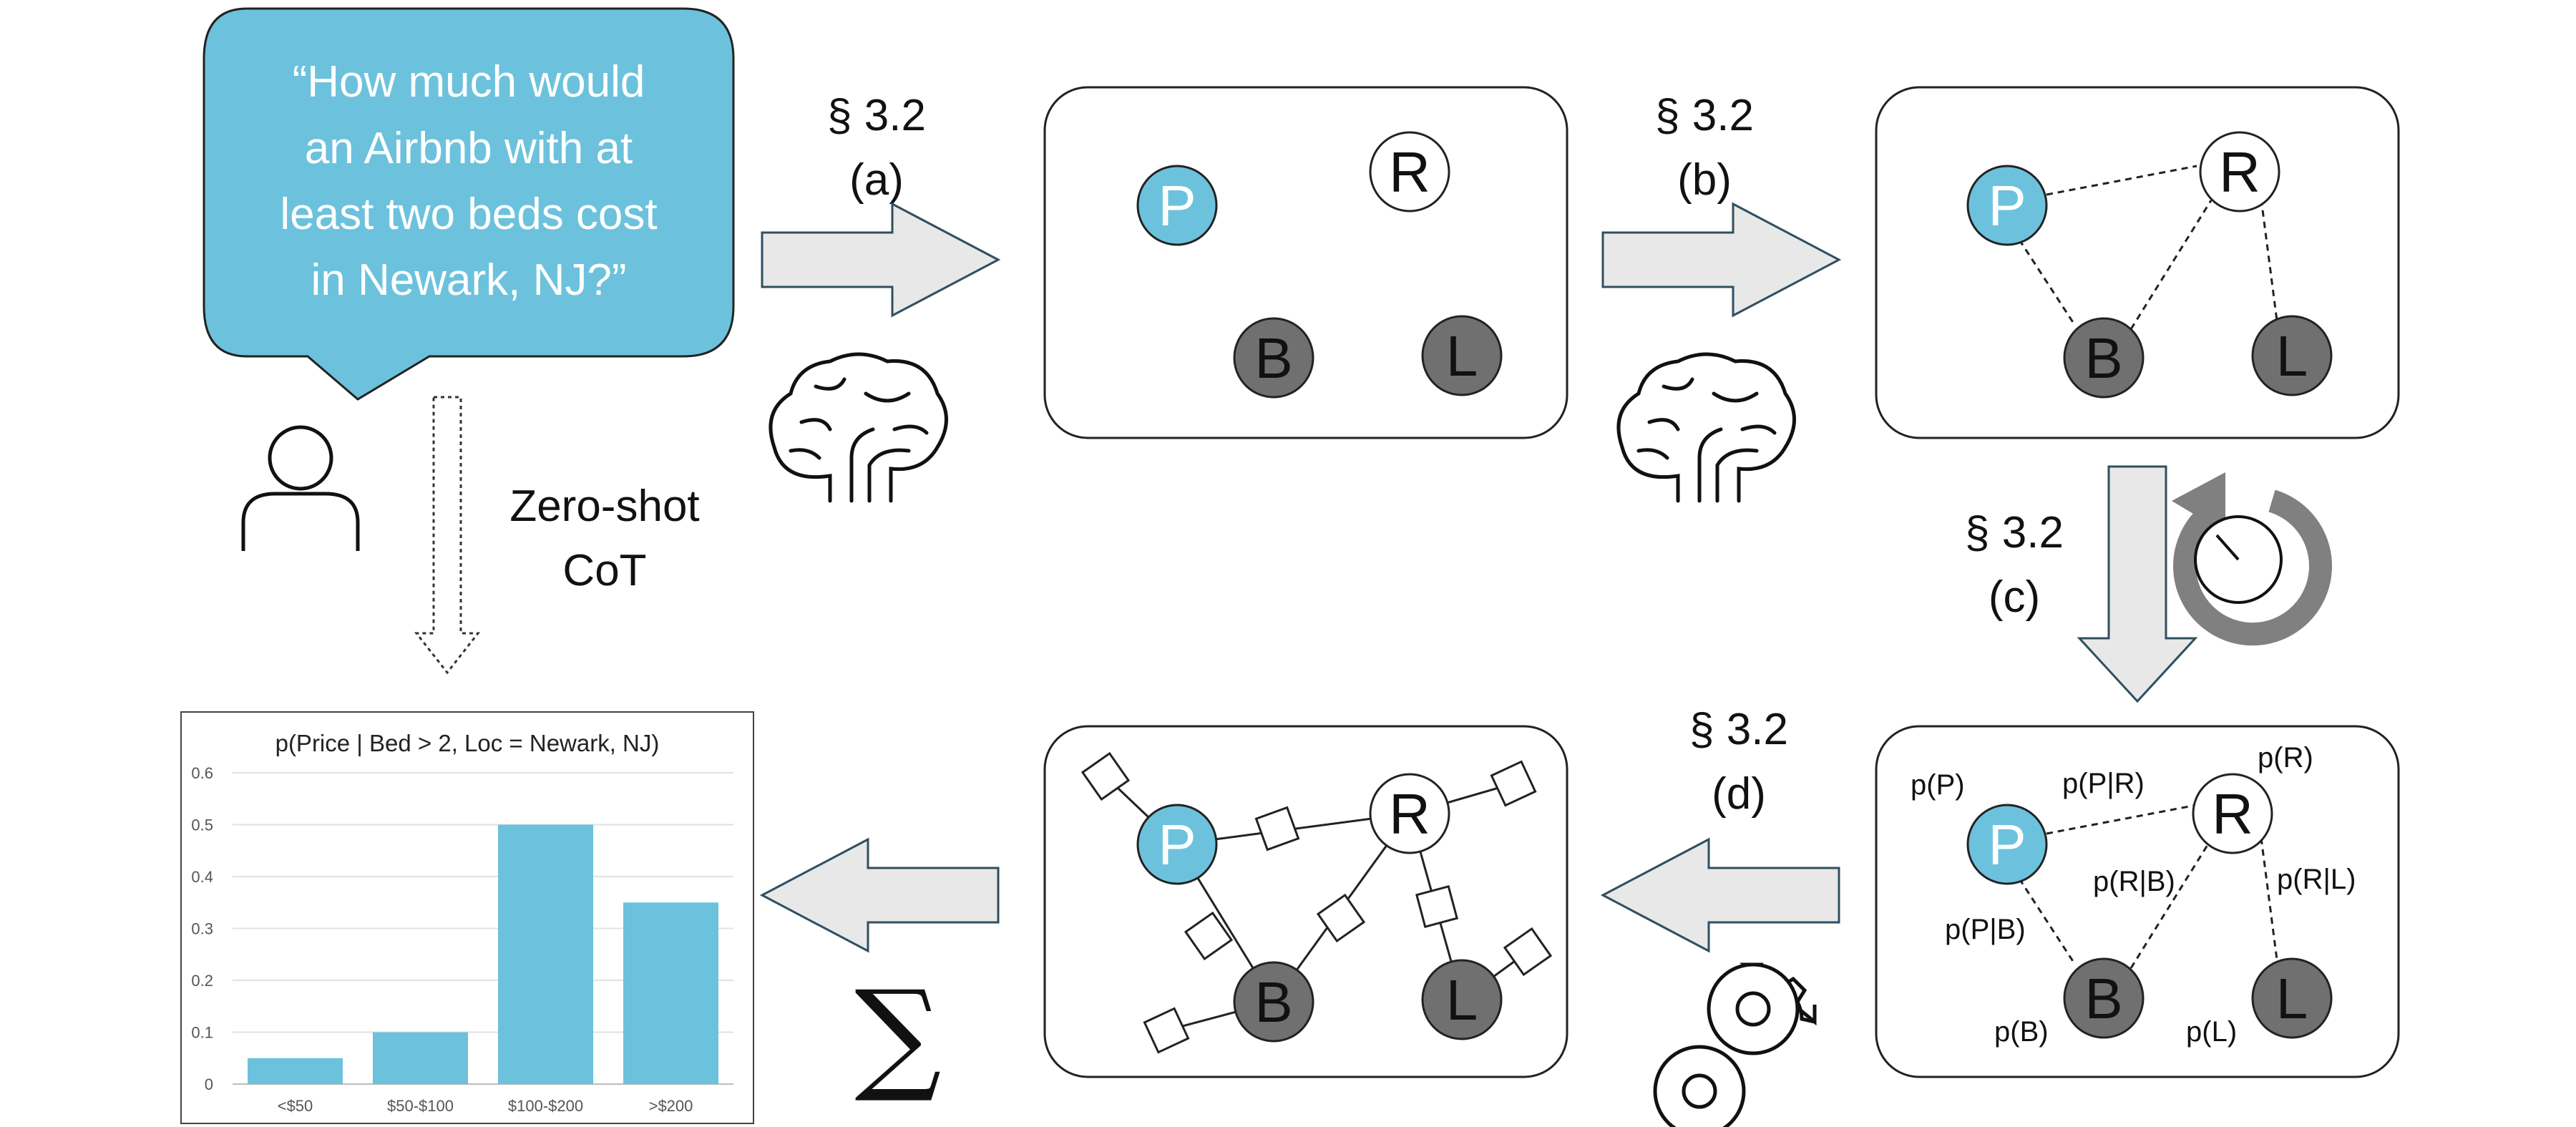 The width and height of the screenshot is (2576, 1127). What do you see at coordinates (300, 488) in the screenshot?
I see `user-icon` at bounding box center [300, 488].